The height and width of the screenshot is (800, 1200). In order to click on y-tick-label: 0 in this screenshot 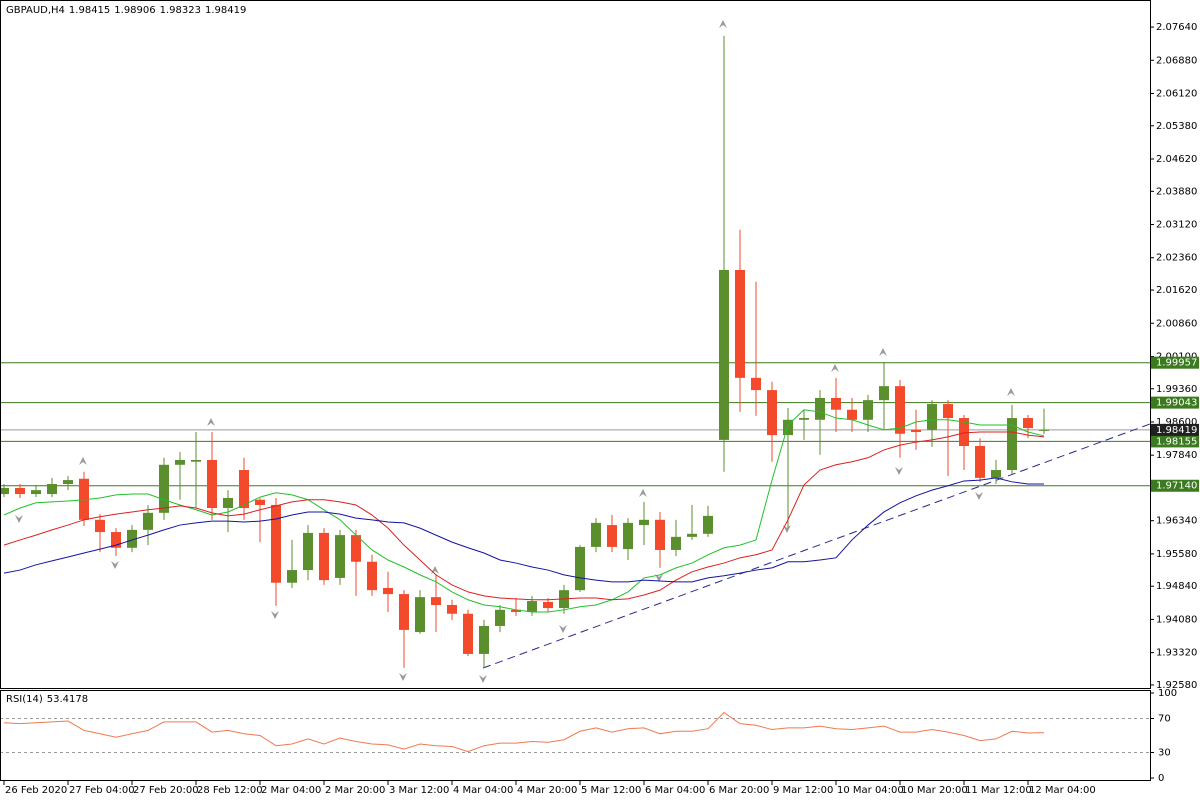, I will do `click(1161, 778)`.